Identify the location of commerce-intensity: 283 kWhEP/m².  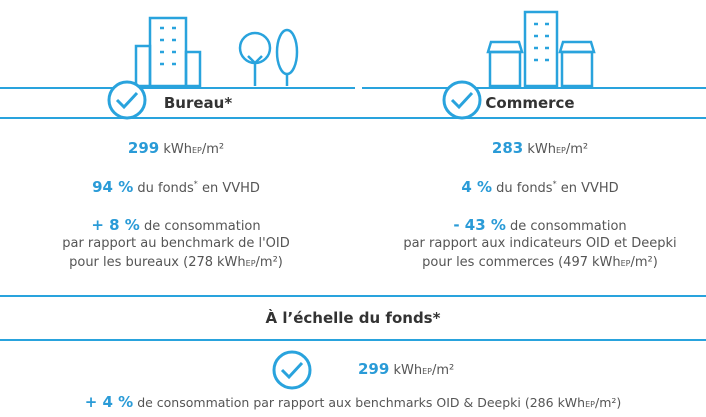
(540, 148).